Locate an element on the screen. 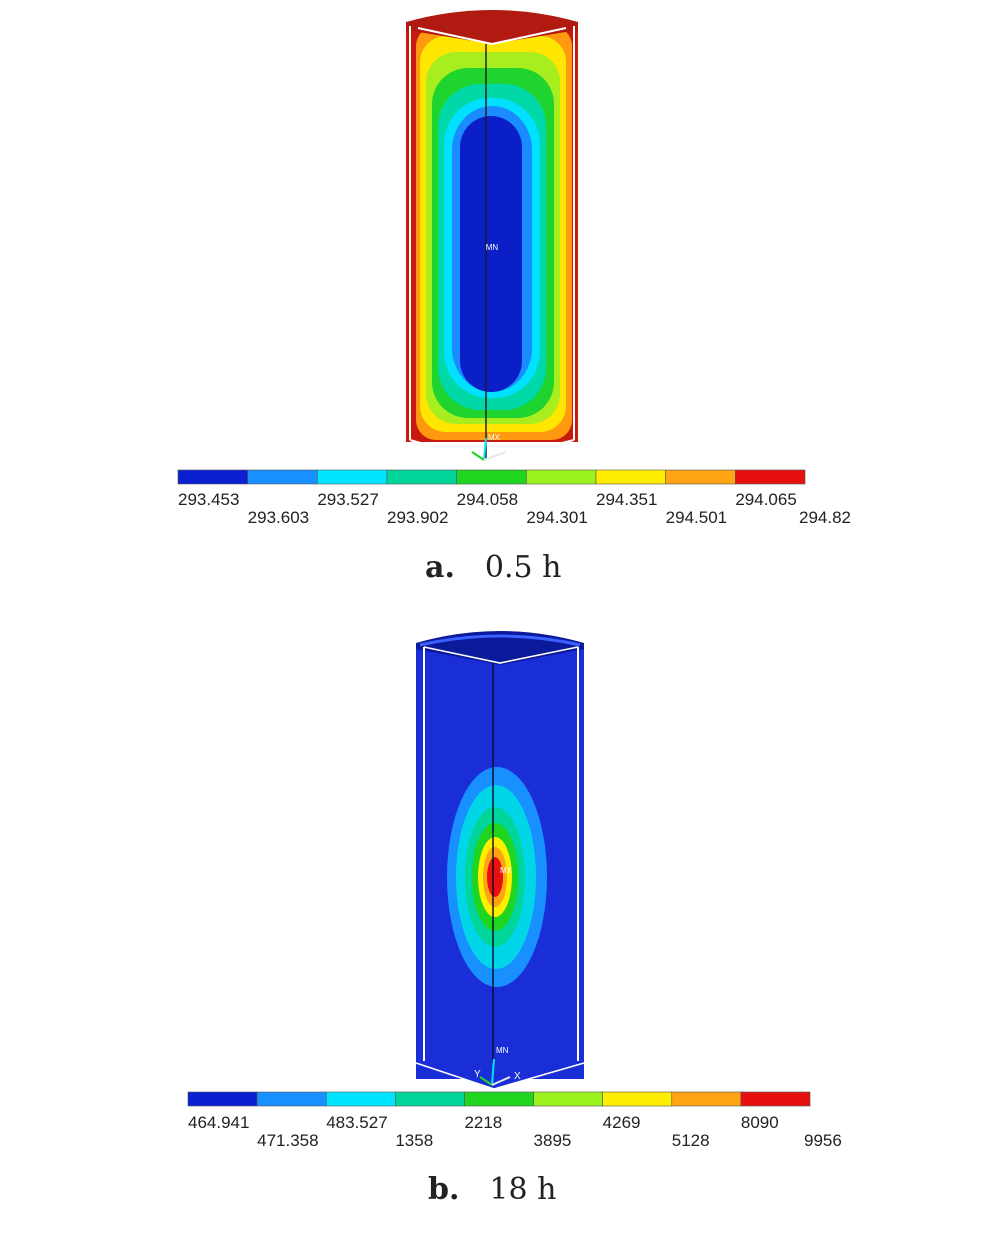  legend-tick-label: 293.453 is located at coordinates (209, 499).